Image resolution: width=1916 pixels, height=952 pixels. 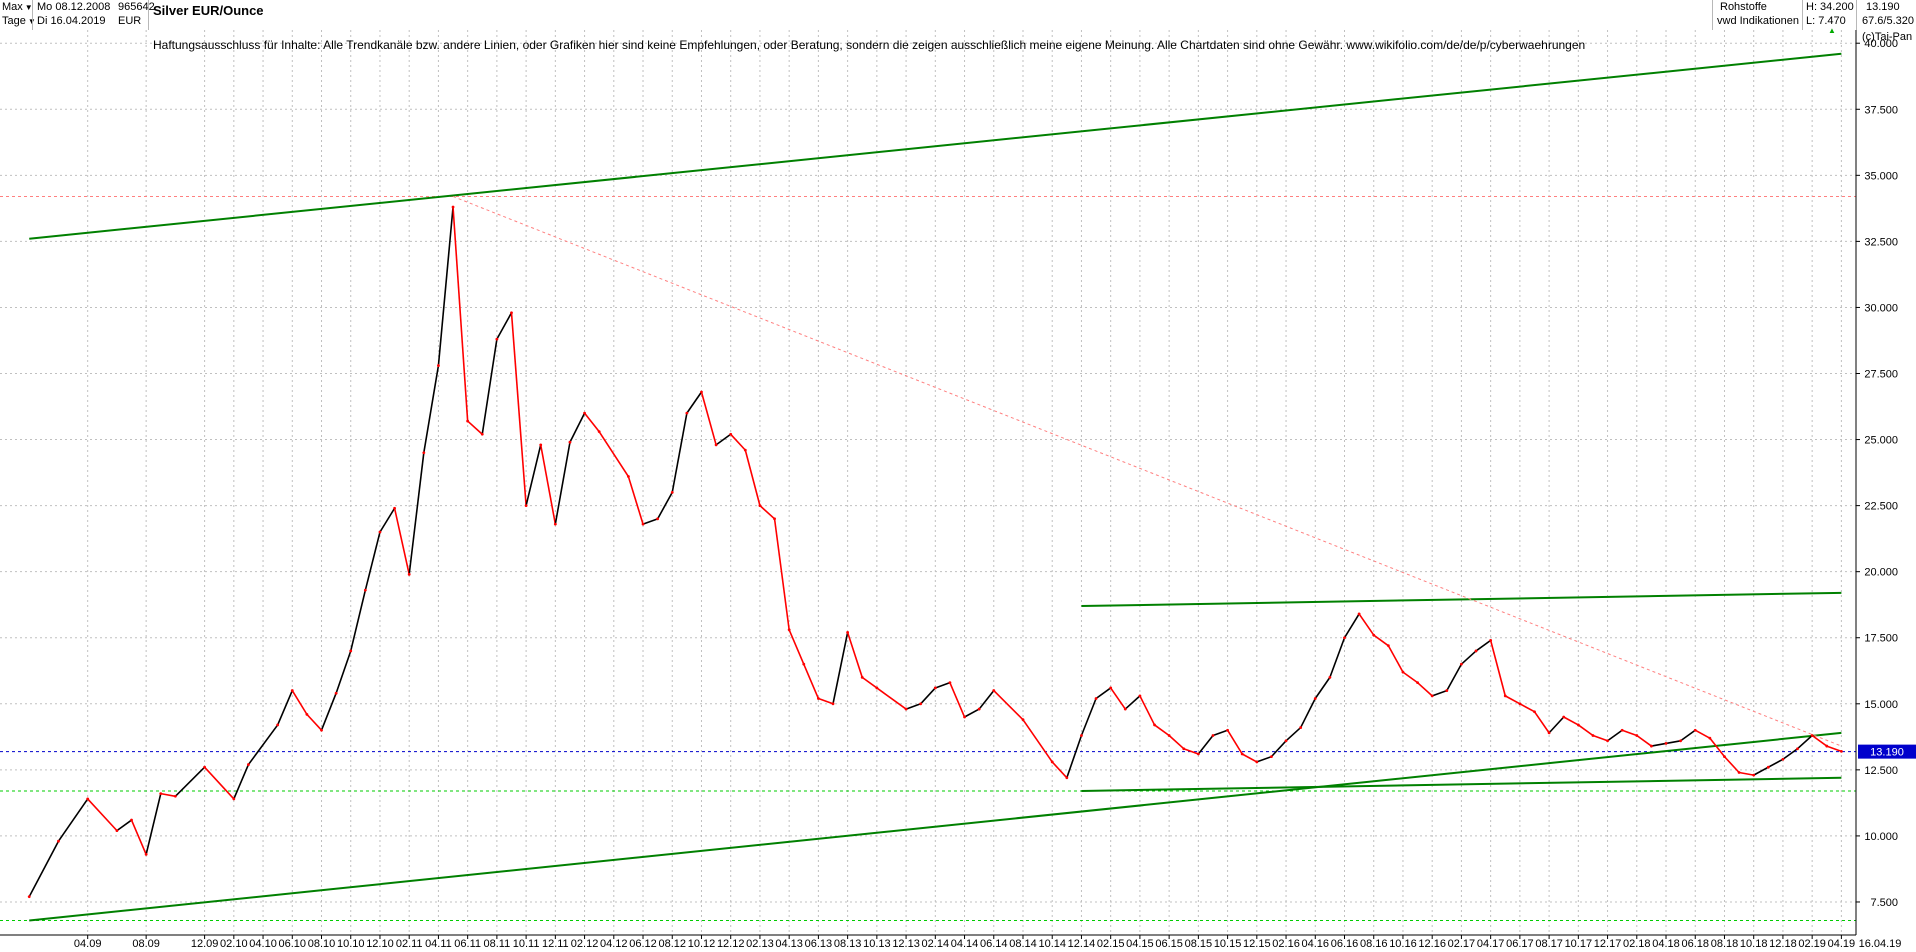 I want to click on x-tick-label: 06.10, so click(x=293, y=944).